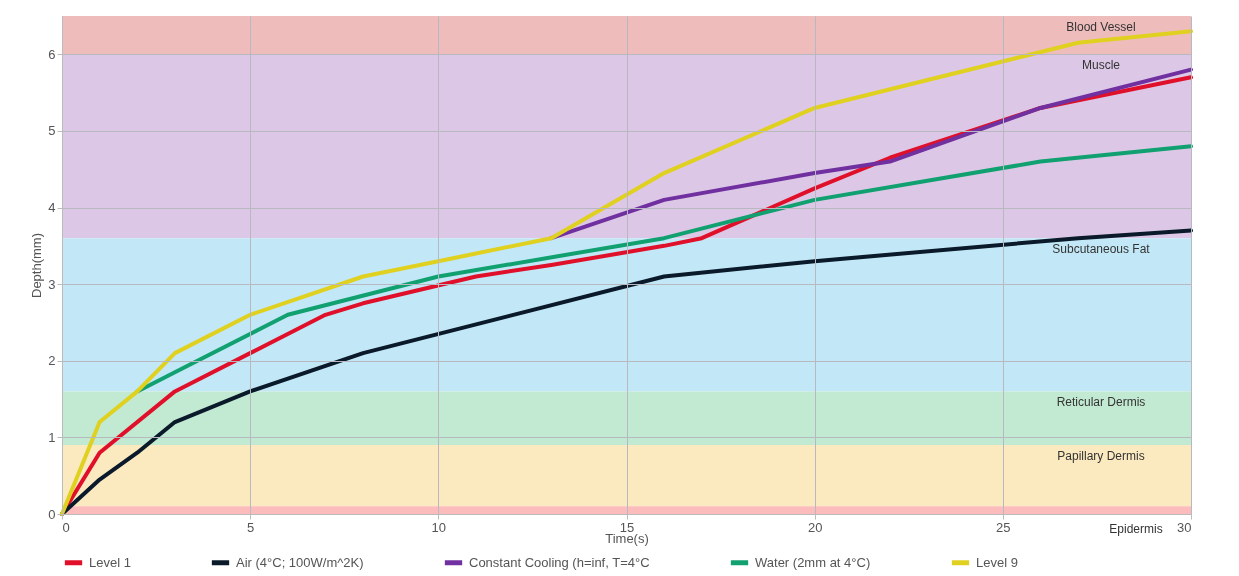 The height and width of the screenshot is (576, 1239). I want to click on band-label: Reticular Dermis, so click(1101, 402).